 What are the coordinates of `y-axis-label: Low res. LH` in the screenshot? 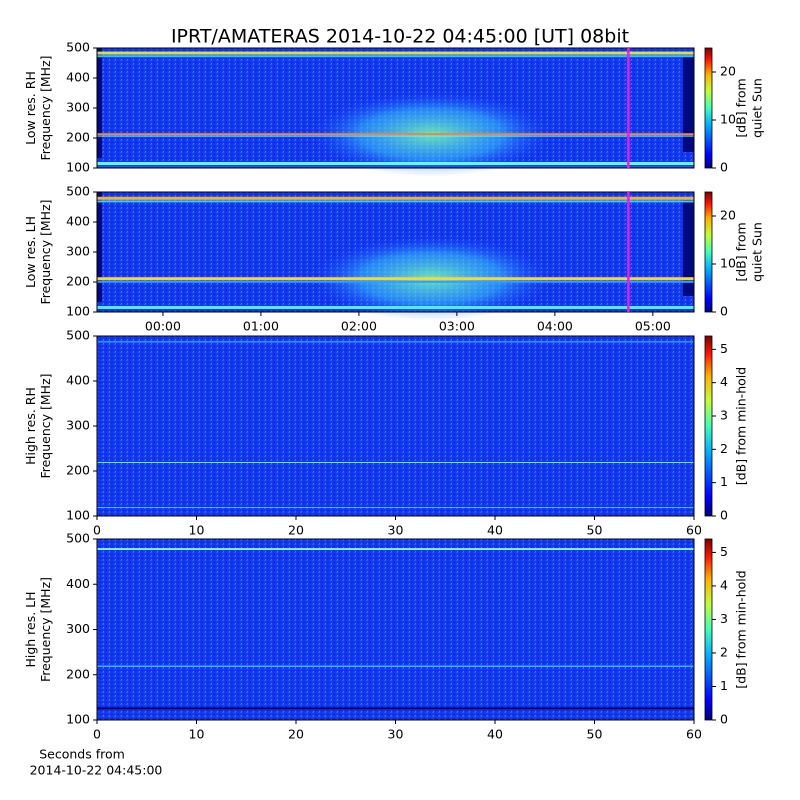 It's located at (30, 252).